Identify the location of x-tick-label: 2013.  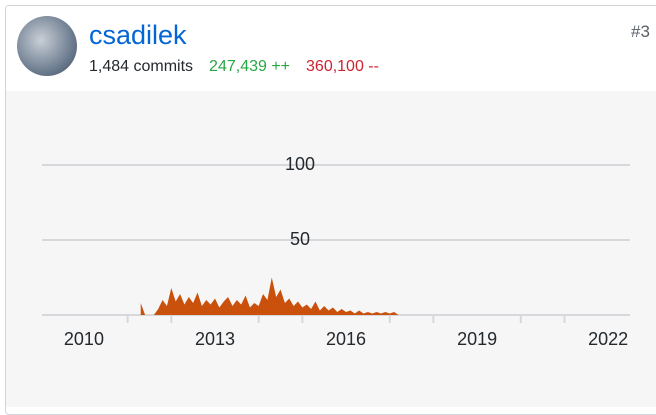
(215, 339).